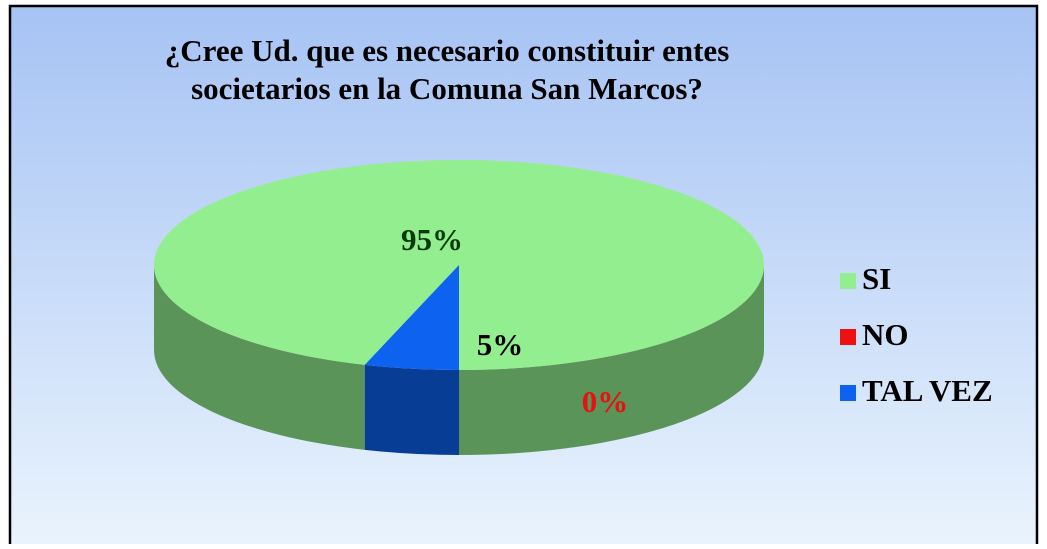 The width and height of the screenshot is (1047, 549). Describe the element at coordinates (916, 334) in the screenshot. I see `legend: SI NO TAL VEZ` at that location.